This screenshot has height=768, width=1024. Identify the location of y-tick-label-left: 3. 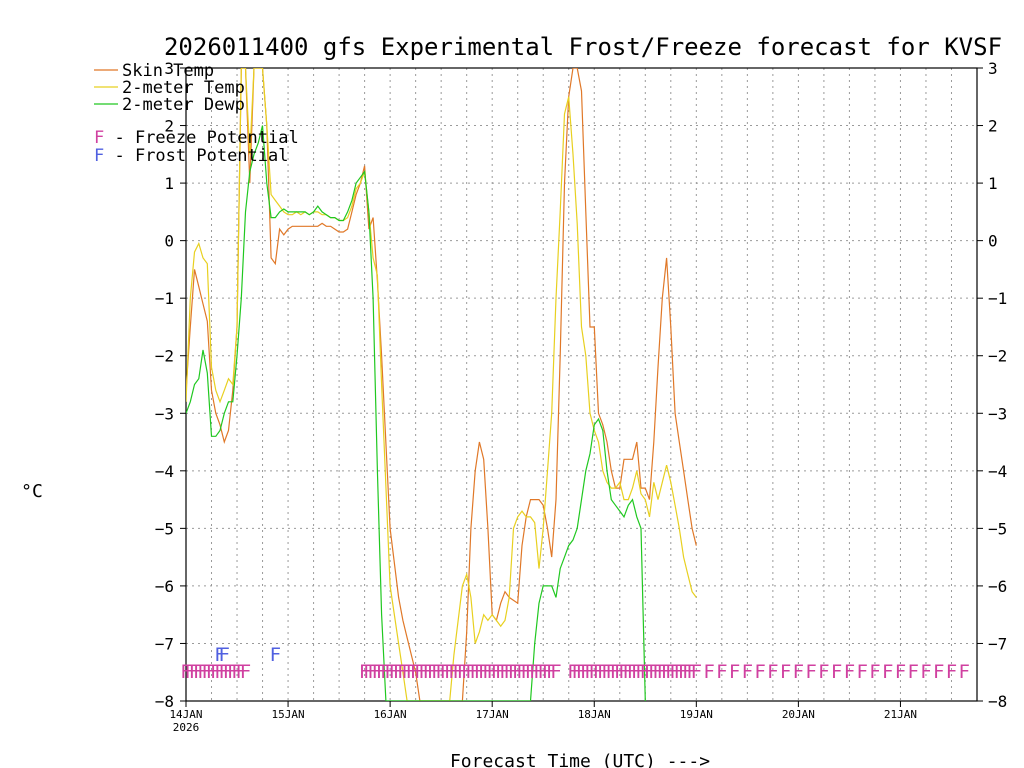
(169, 68).